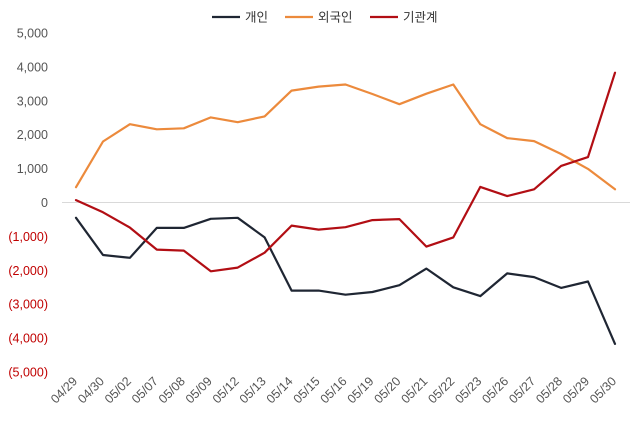  I want to click on legend: 개인 외국인 기관계, so click(325, 17).